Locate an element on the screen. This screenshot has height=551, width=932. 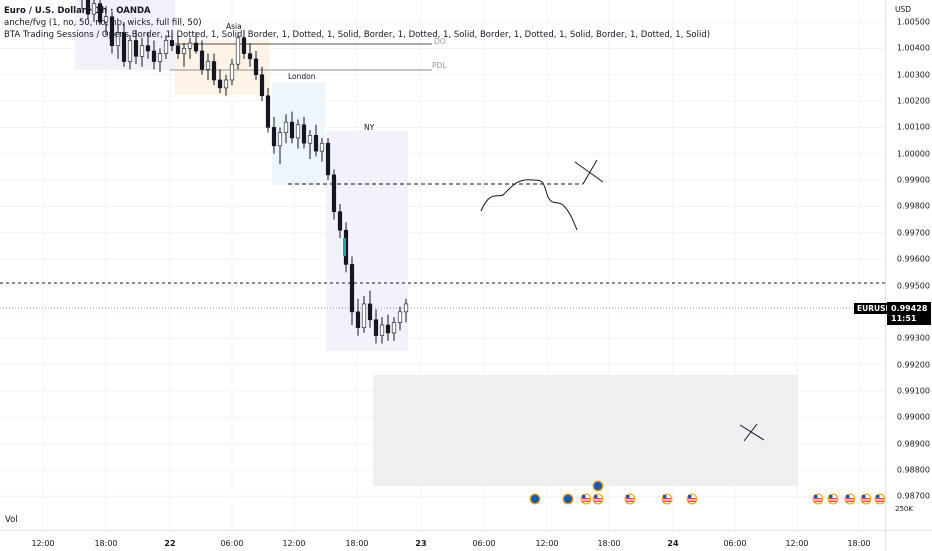
do-level-label: DO is located at coordinates (440, 41).